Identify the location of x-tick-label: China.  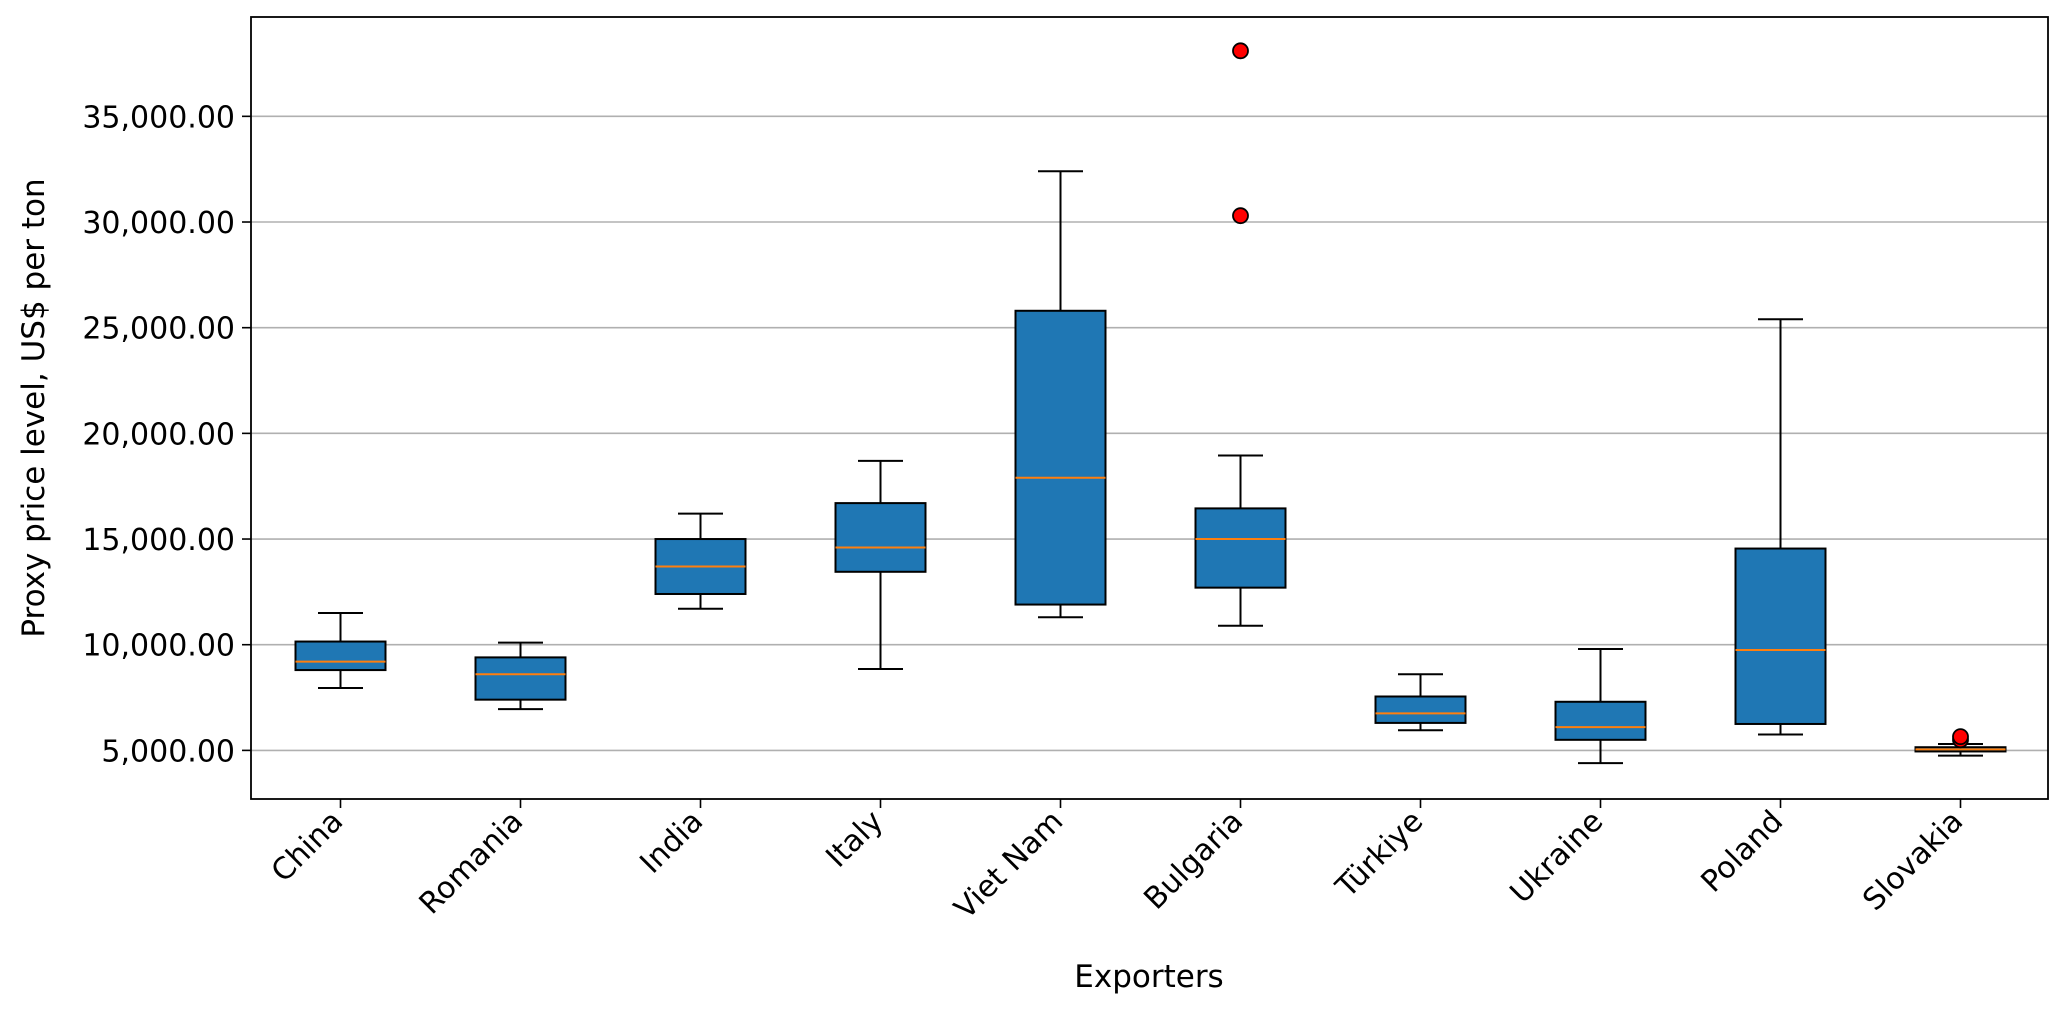
(307, 846).